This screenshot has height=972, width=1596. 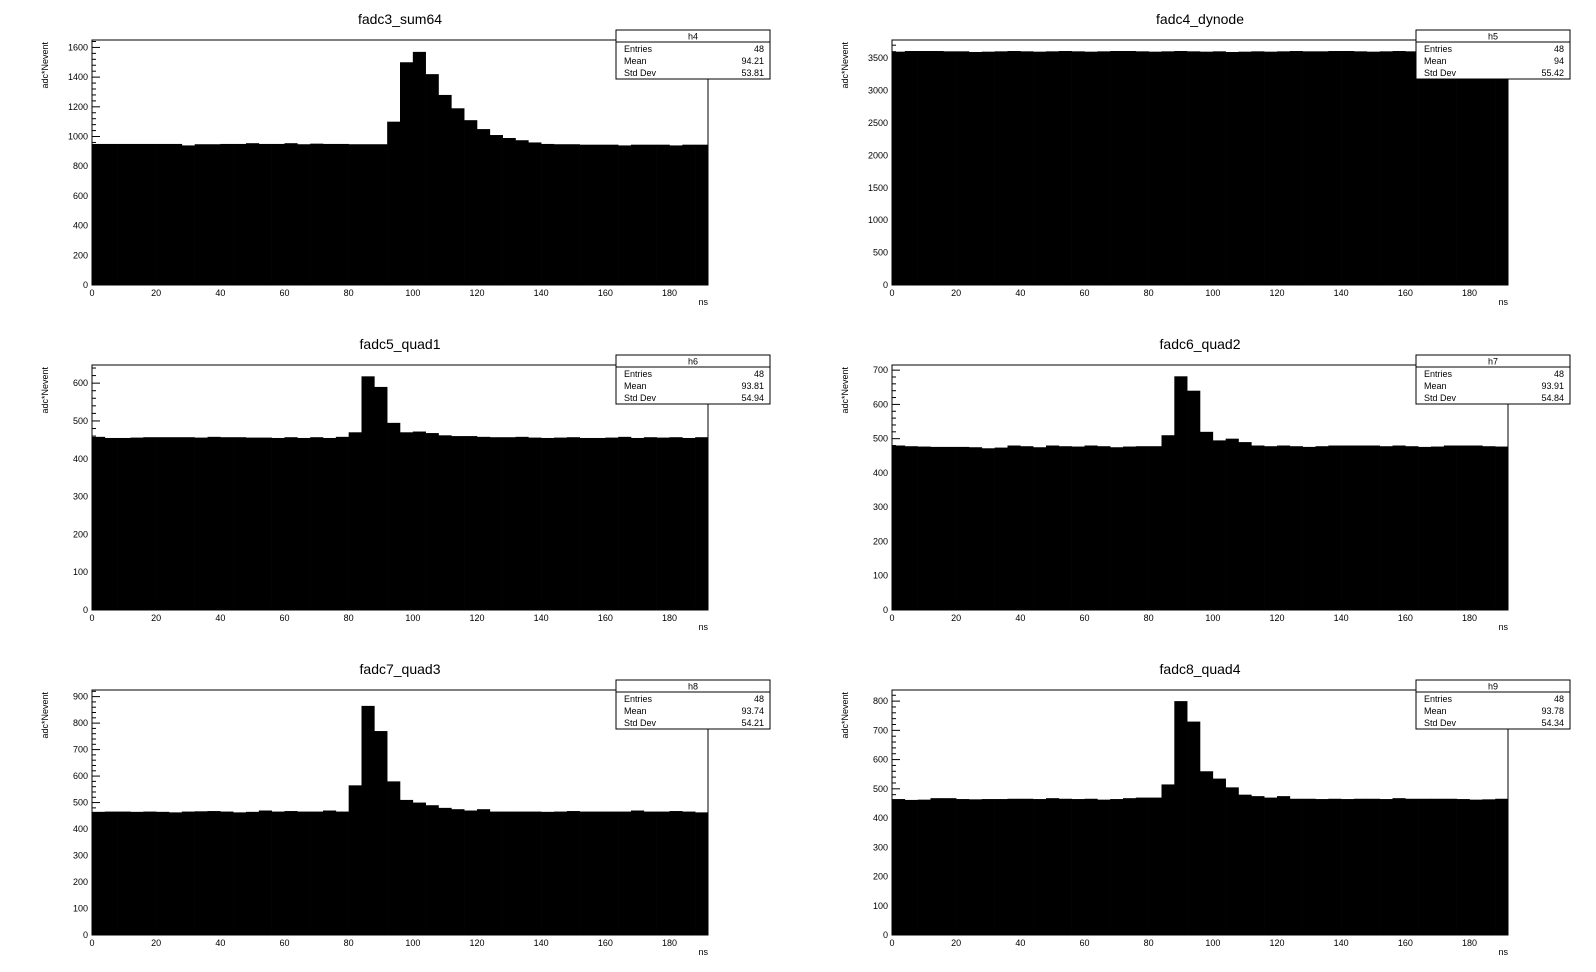 I want to click on y-tick-label: 1000, so click(x=878, y=220).